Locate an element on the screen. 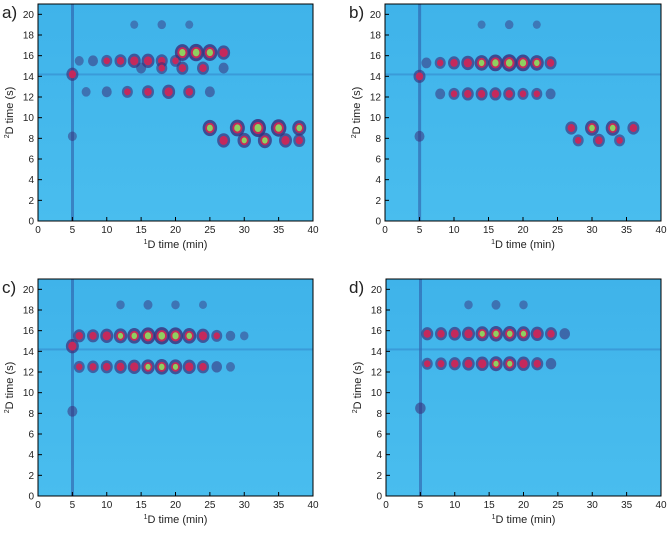 Image resolution: width=668 pixels, height=544 pixels. x-tick-label: 5 is located at coordinates (73, 230).